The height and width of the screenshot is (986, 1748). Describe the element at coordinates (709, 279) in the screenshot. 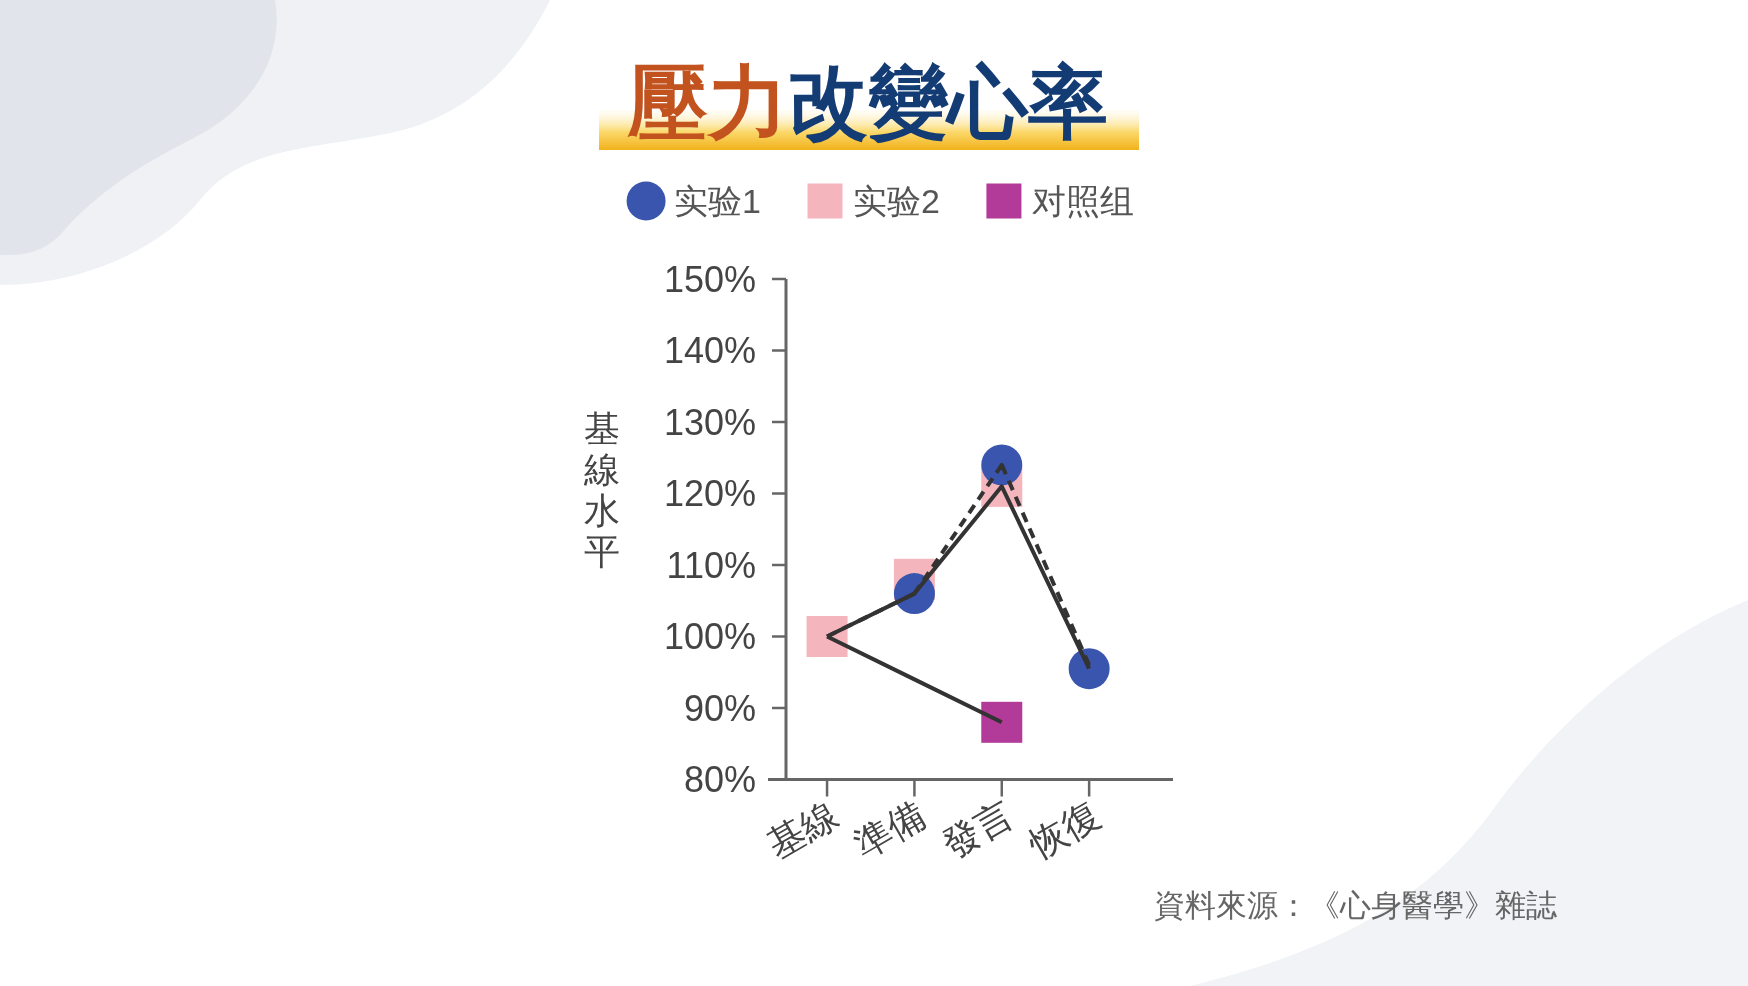

I see `y-tick-label: 150%` at that location.